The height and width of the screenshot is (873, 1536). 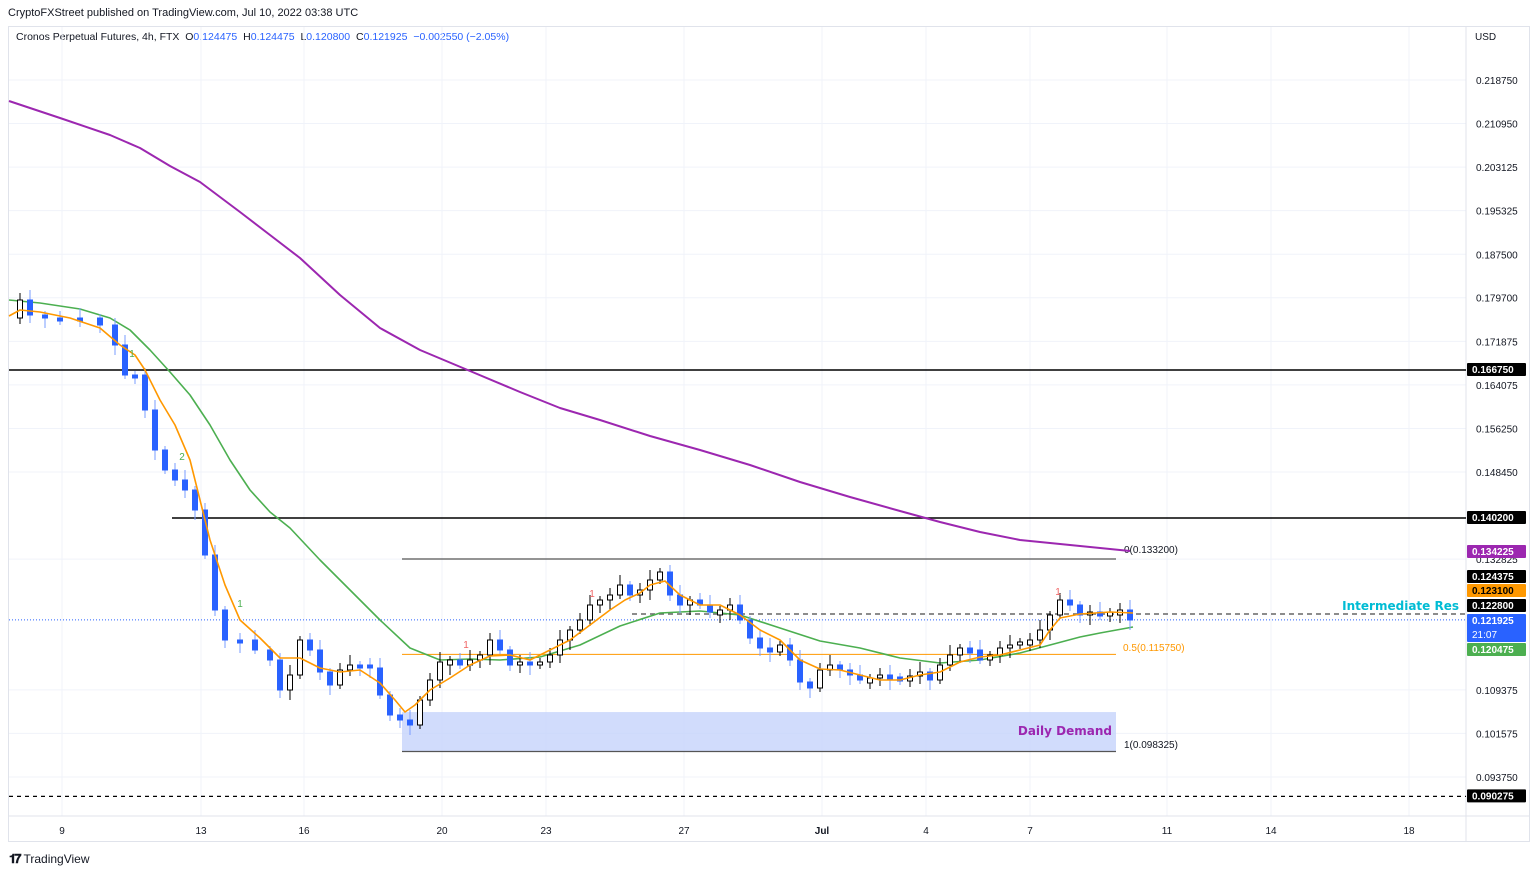 I want to click on price-badge: 0.120475, so click(x=1496, y=649).